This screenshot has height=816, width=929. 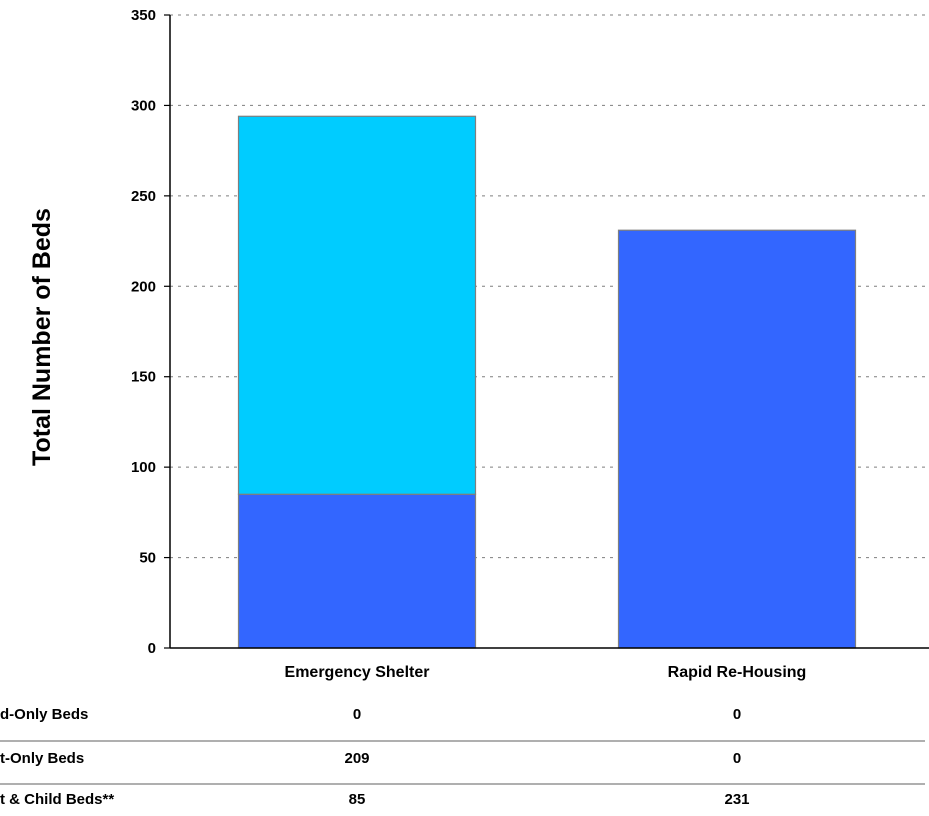 What do you see at coordinates (150, 332) in the screenshot?
I see `y-ticks: 0 50 100 150 200 250 300 350` at bounding box center [150, 332].